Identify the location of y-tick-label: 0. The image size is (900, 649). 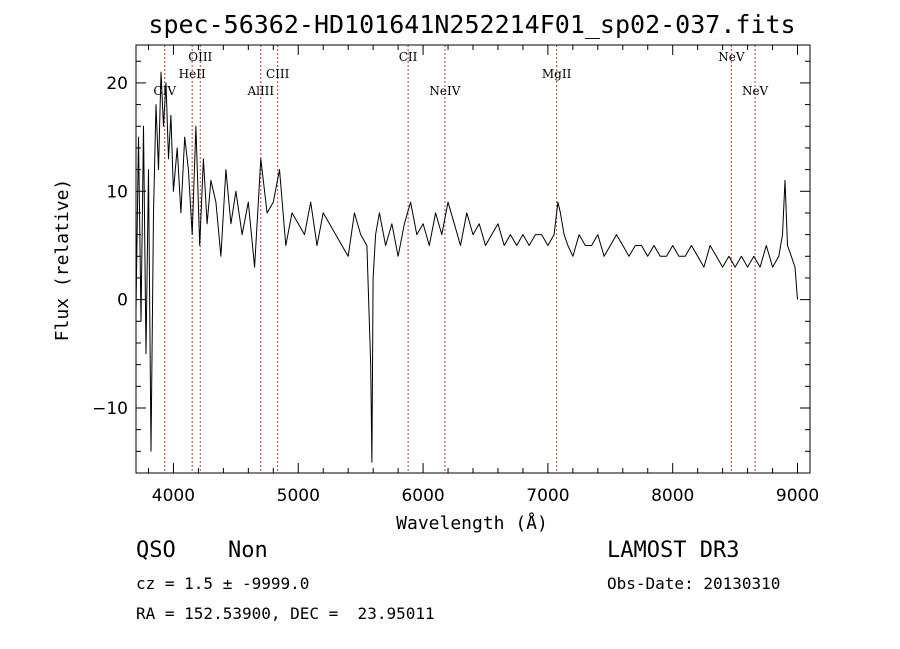
(122, 301).